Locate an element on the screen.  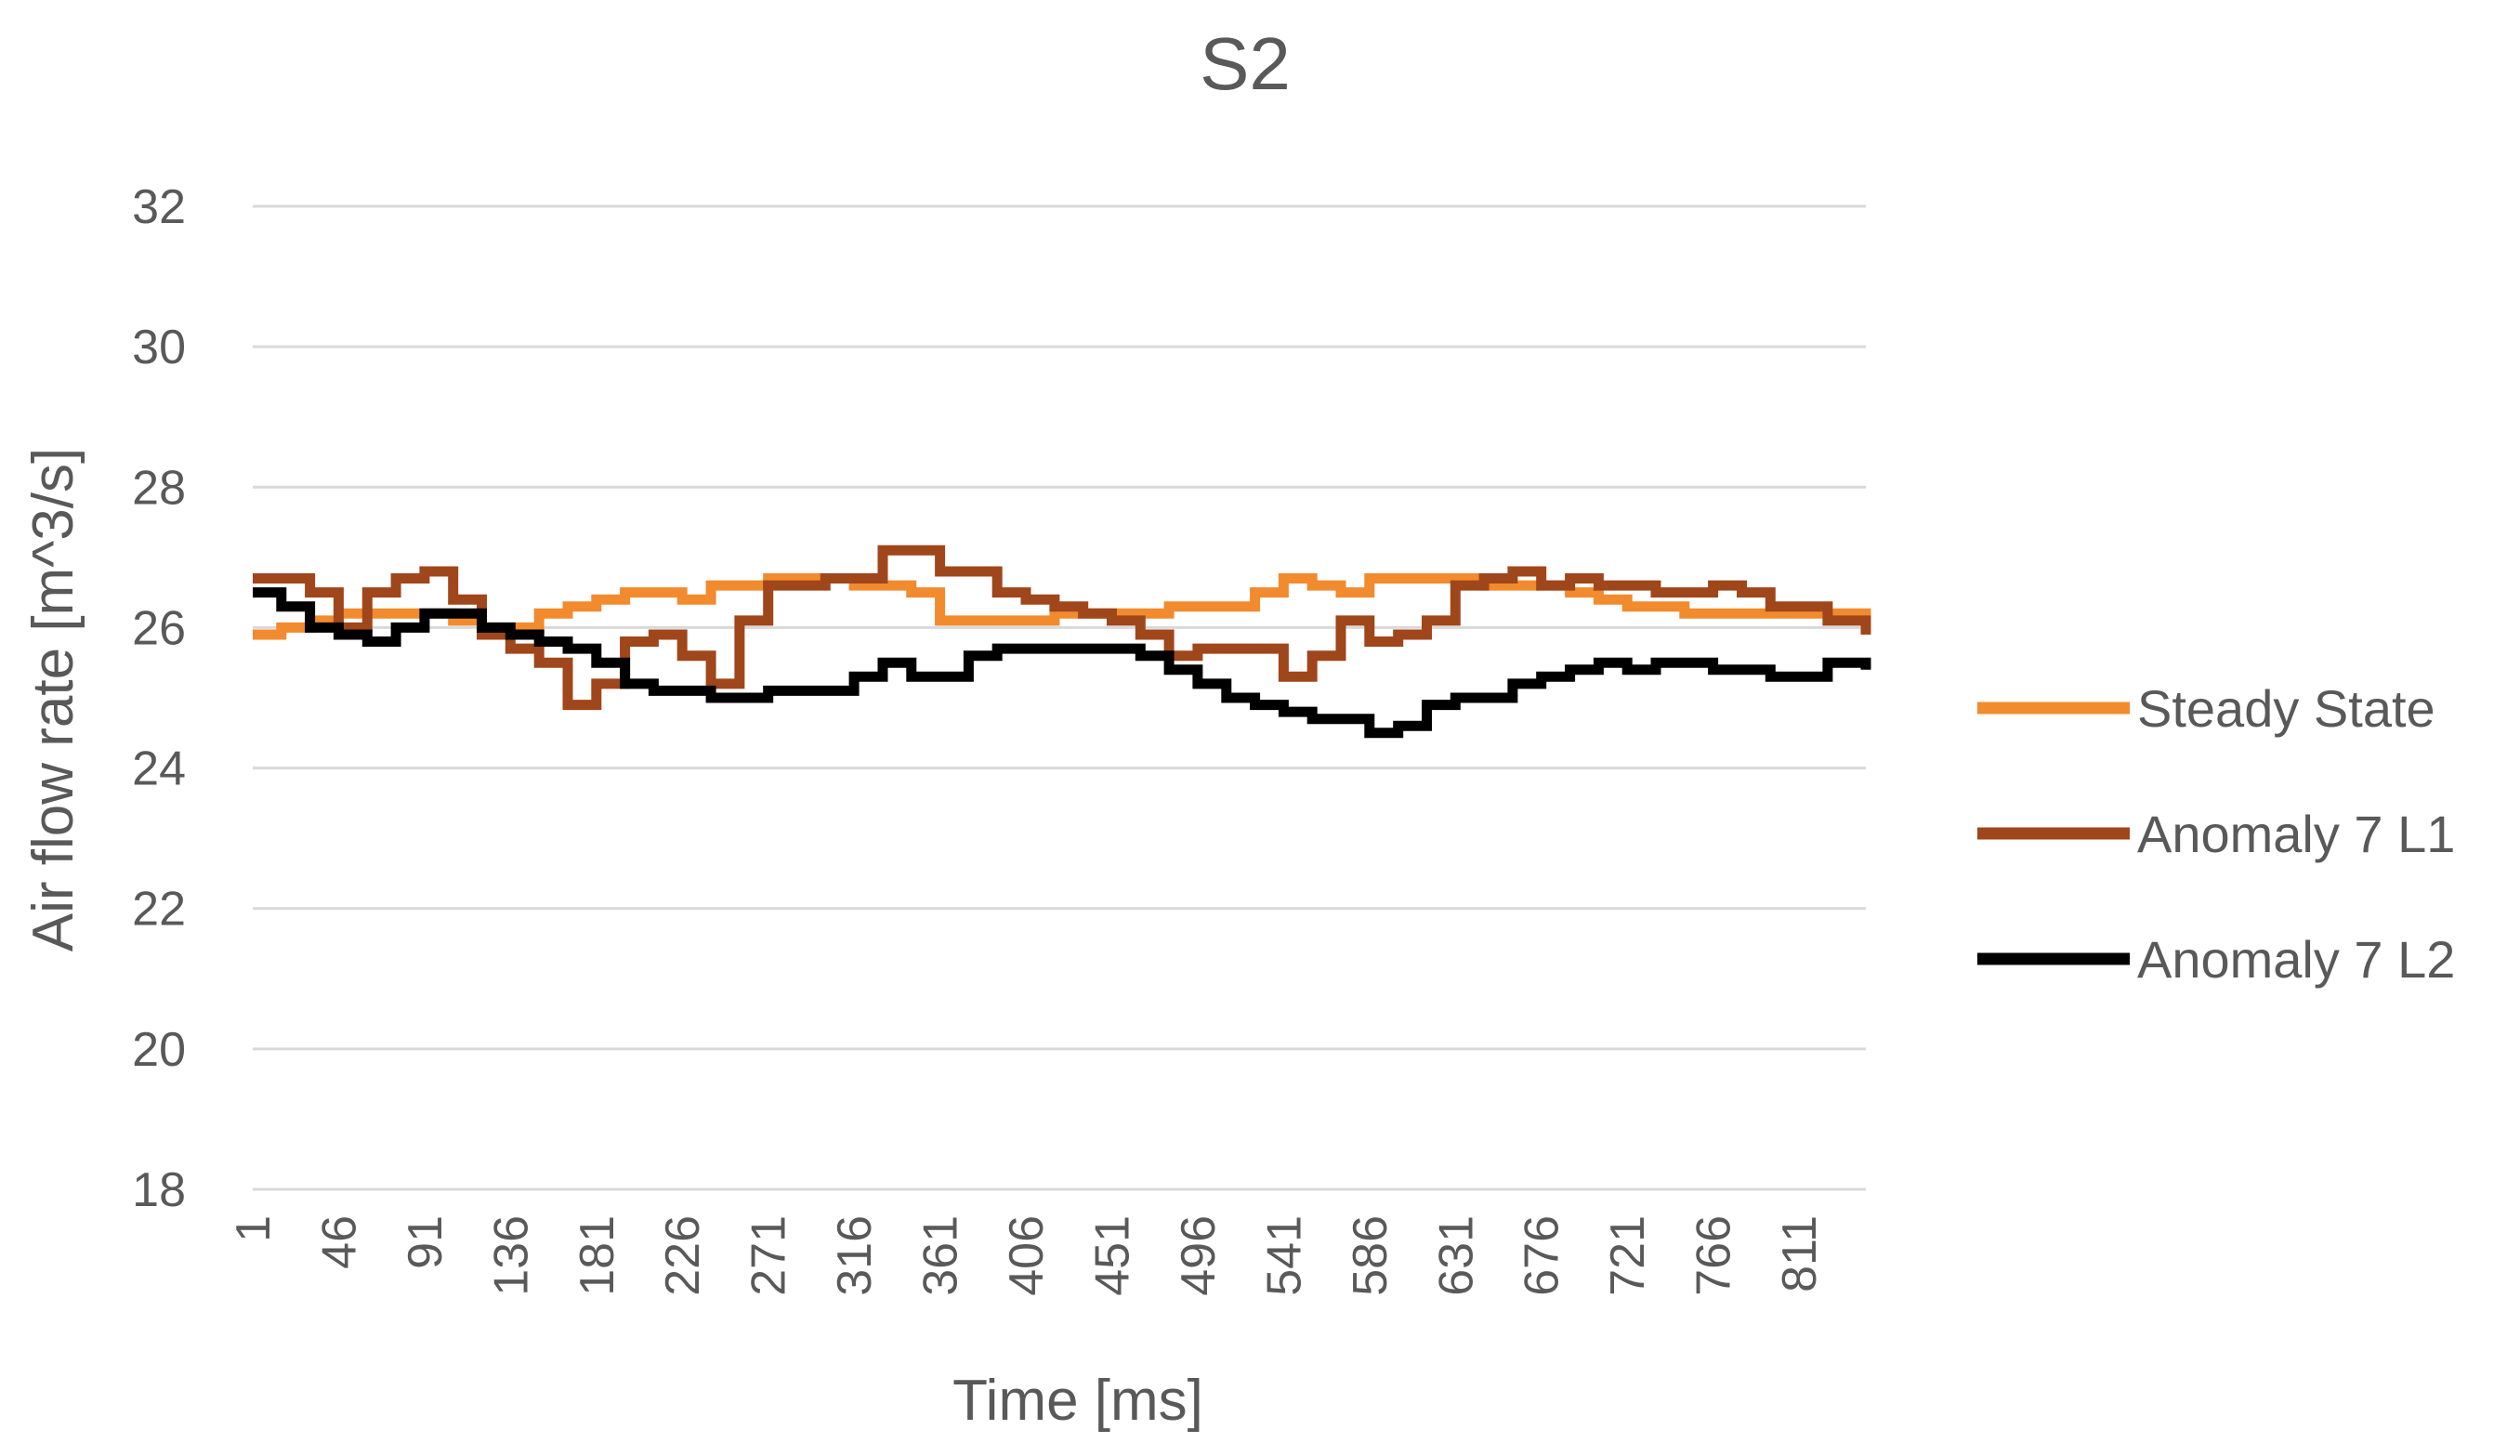
y-tick-label: 18 is located at coordinates (159, 1190).